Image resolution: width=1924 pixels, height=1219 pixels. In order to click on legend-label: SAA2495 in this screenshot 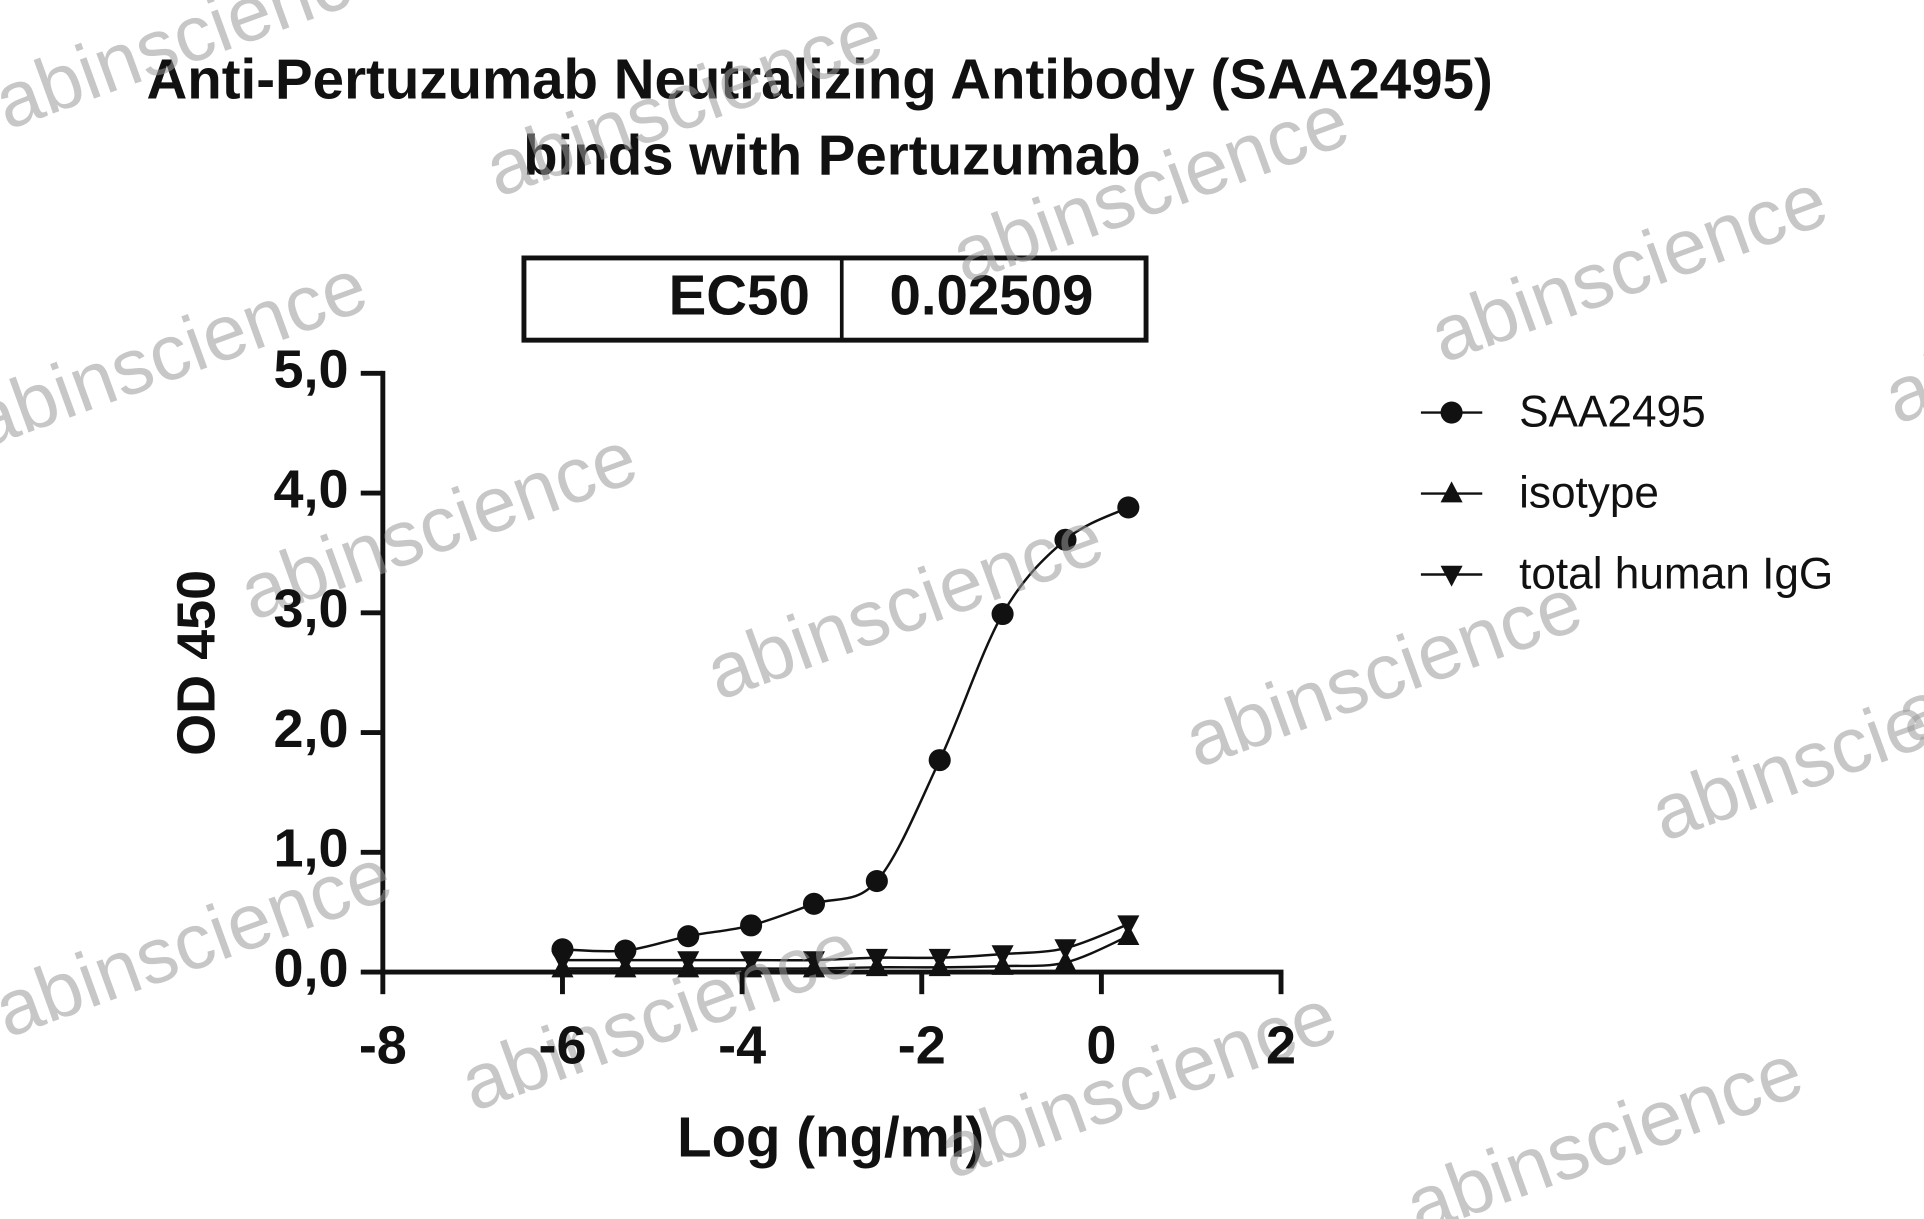, I will do `click(1612, 412)`.